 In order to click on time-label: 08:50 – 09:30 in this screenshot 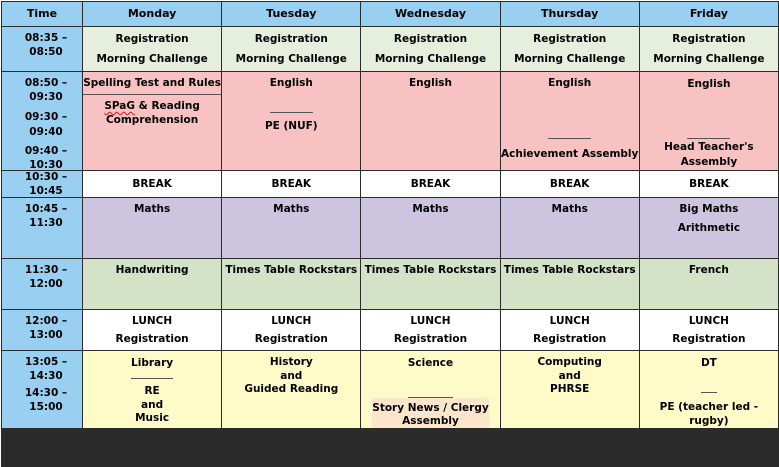, I will do `click(46, 90)`.